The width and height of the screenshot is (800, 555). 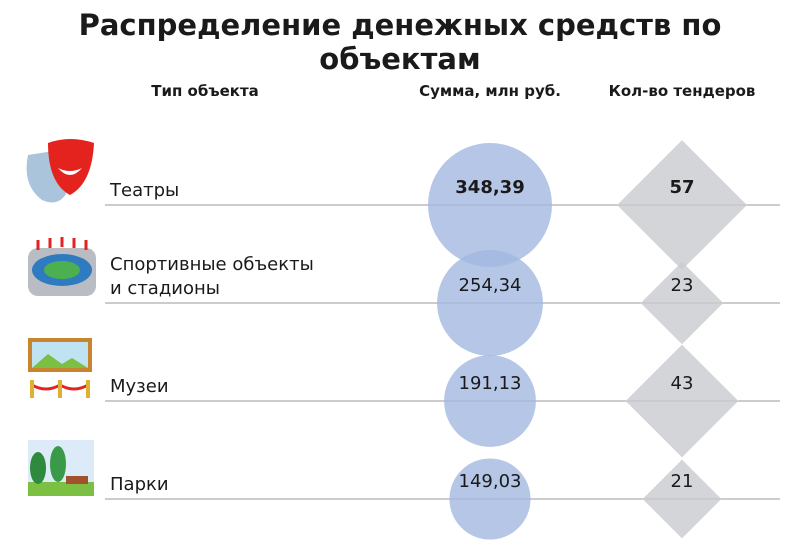 I want to click on value-label: 191,13, so click(x=490, y=383).